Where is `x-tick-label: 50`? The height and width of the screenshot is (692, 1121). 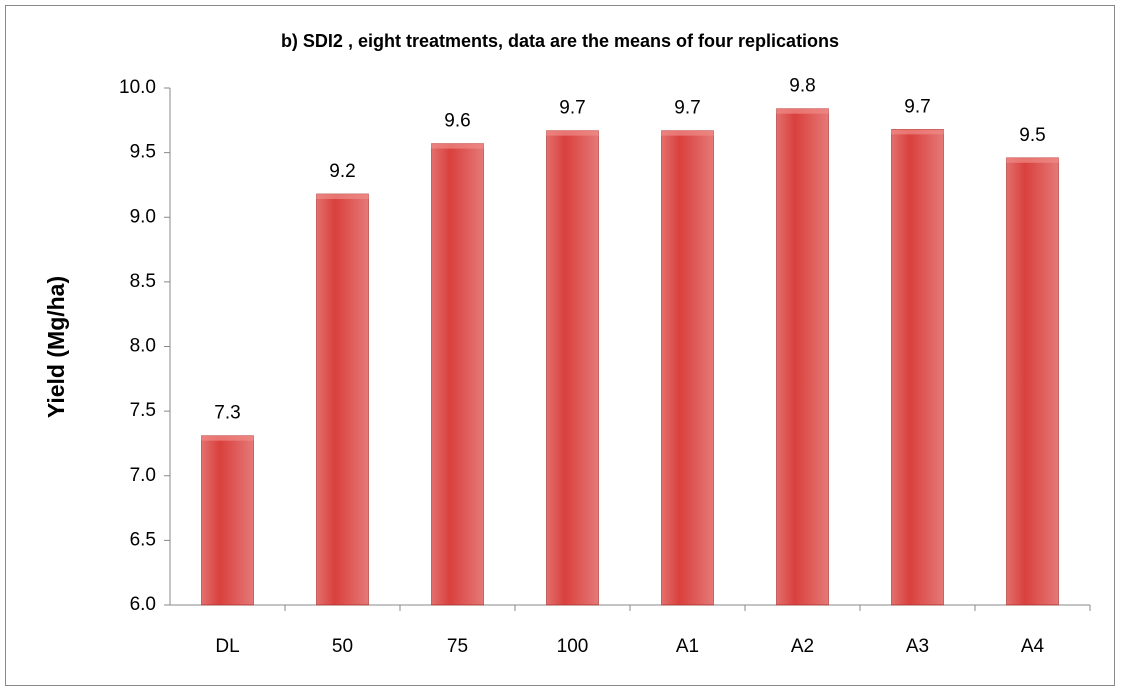
x-tick-label: 50 is located at coordinates (342, 646).